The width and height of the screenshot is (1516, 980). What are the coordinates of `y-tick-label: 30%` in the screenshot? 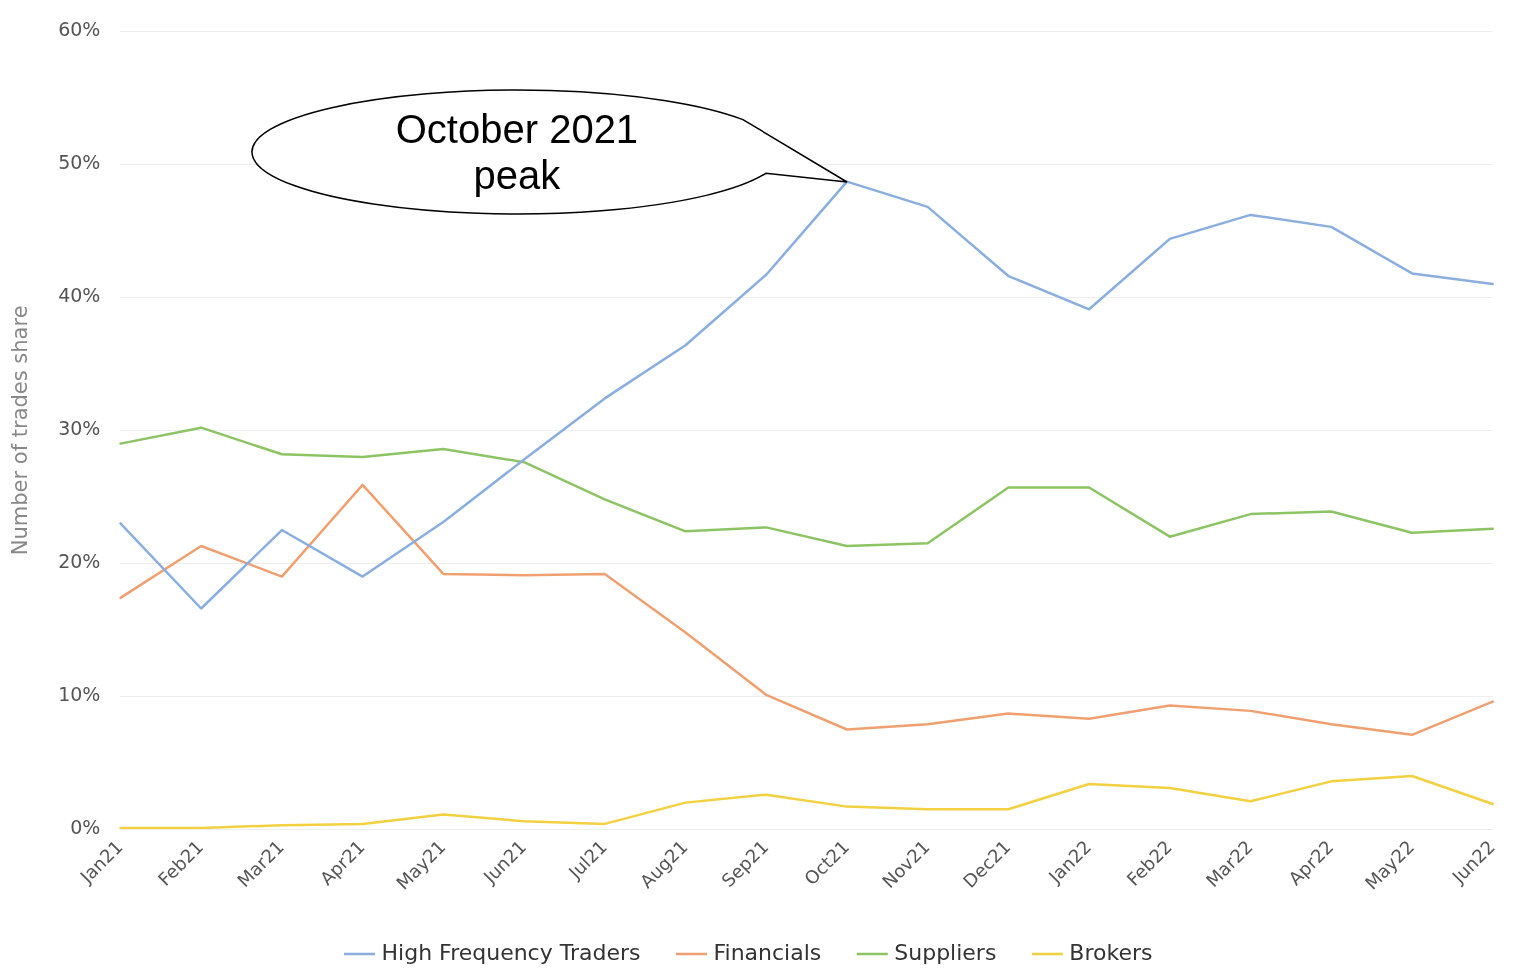 It's located at (79, 428).